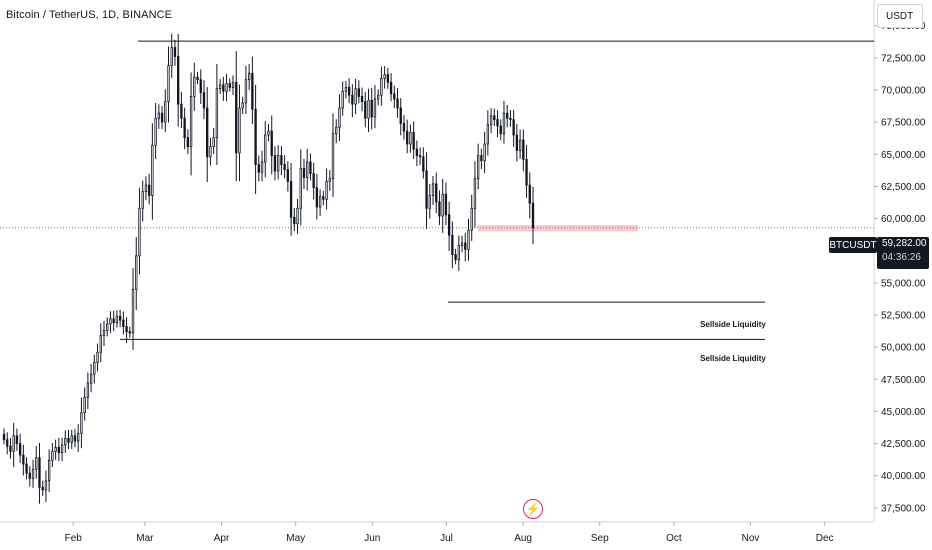  I want to click on x-tick-label: May, so click(295, 538).